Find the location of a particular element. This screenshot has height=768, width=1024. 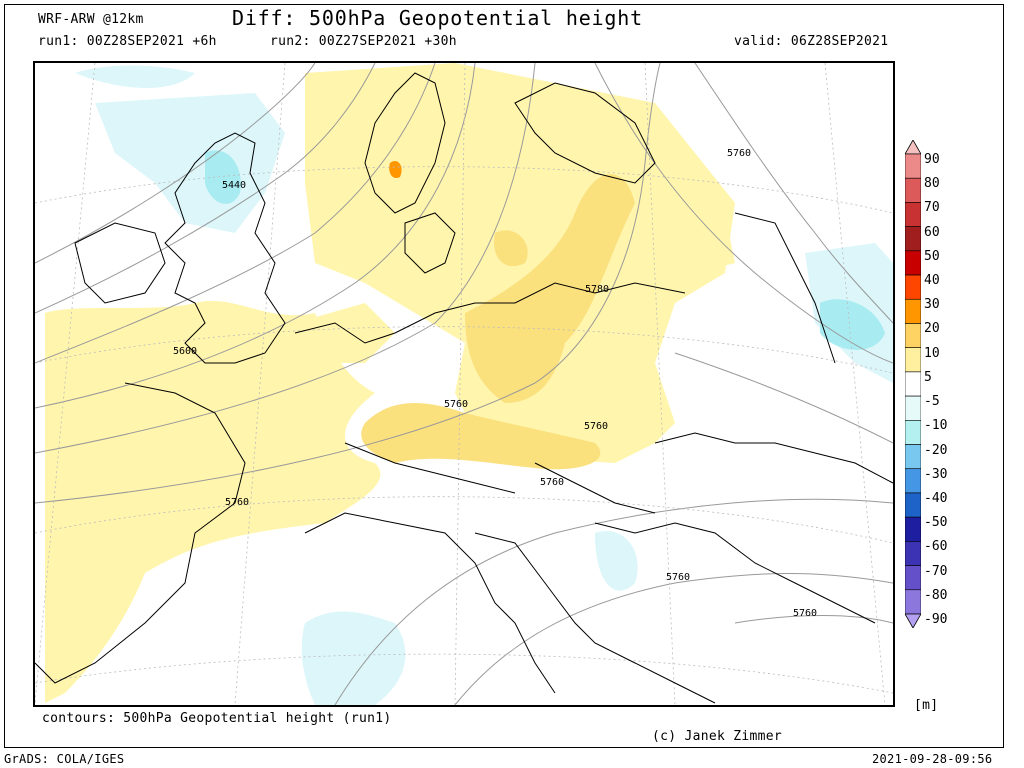

colorbar-bottom-arrow is located at coordinates (913, 620).